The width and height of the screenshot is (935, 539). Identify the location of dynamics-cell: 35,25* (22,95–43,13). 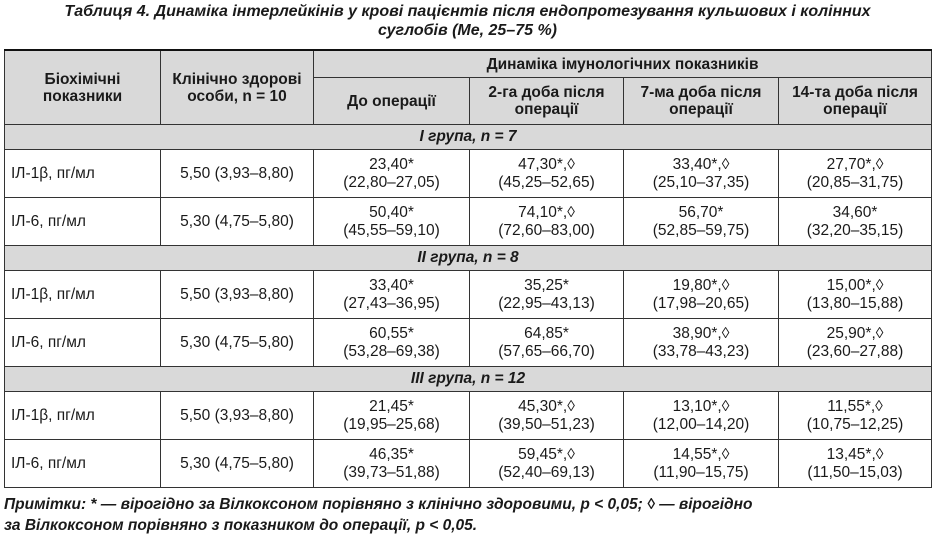
(546, 294).